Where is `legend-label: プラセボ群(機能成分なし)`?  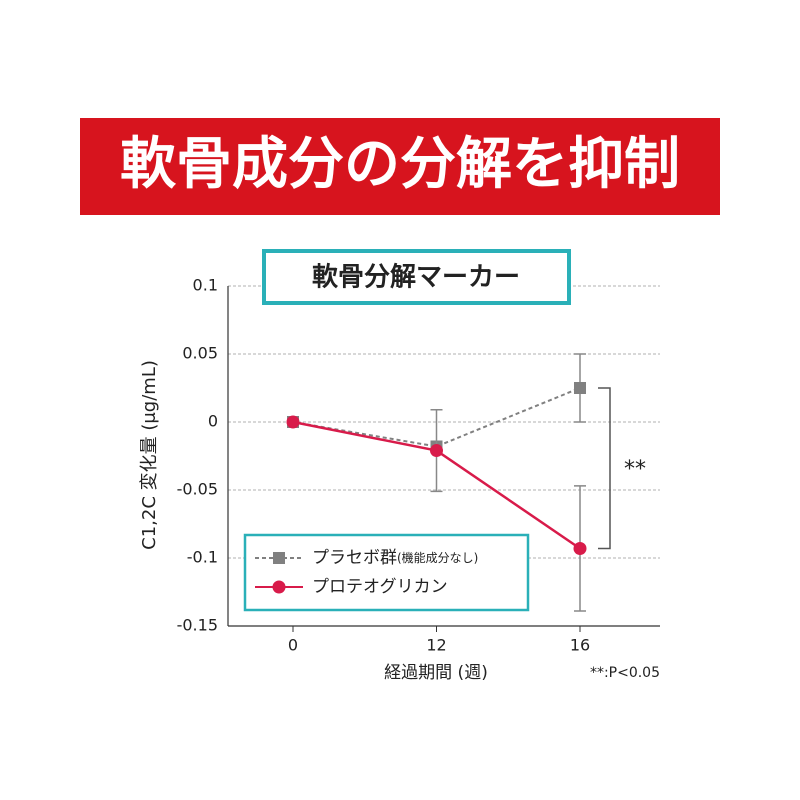 legend-label: プラセボ群(機能成分なし) is located at coordinates (395, 558).